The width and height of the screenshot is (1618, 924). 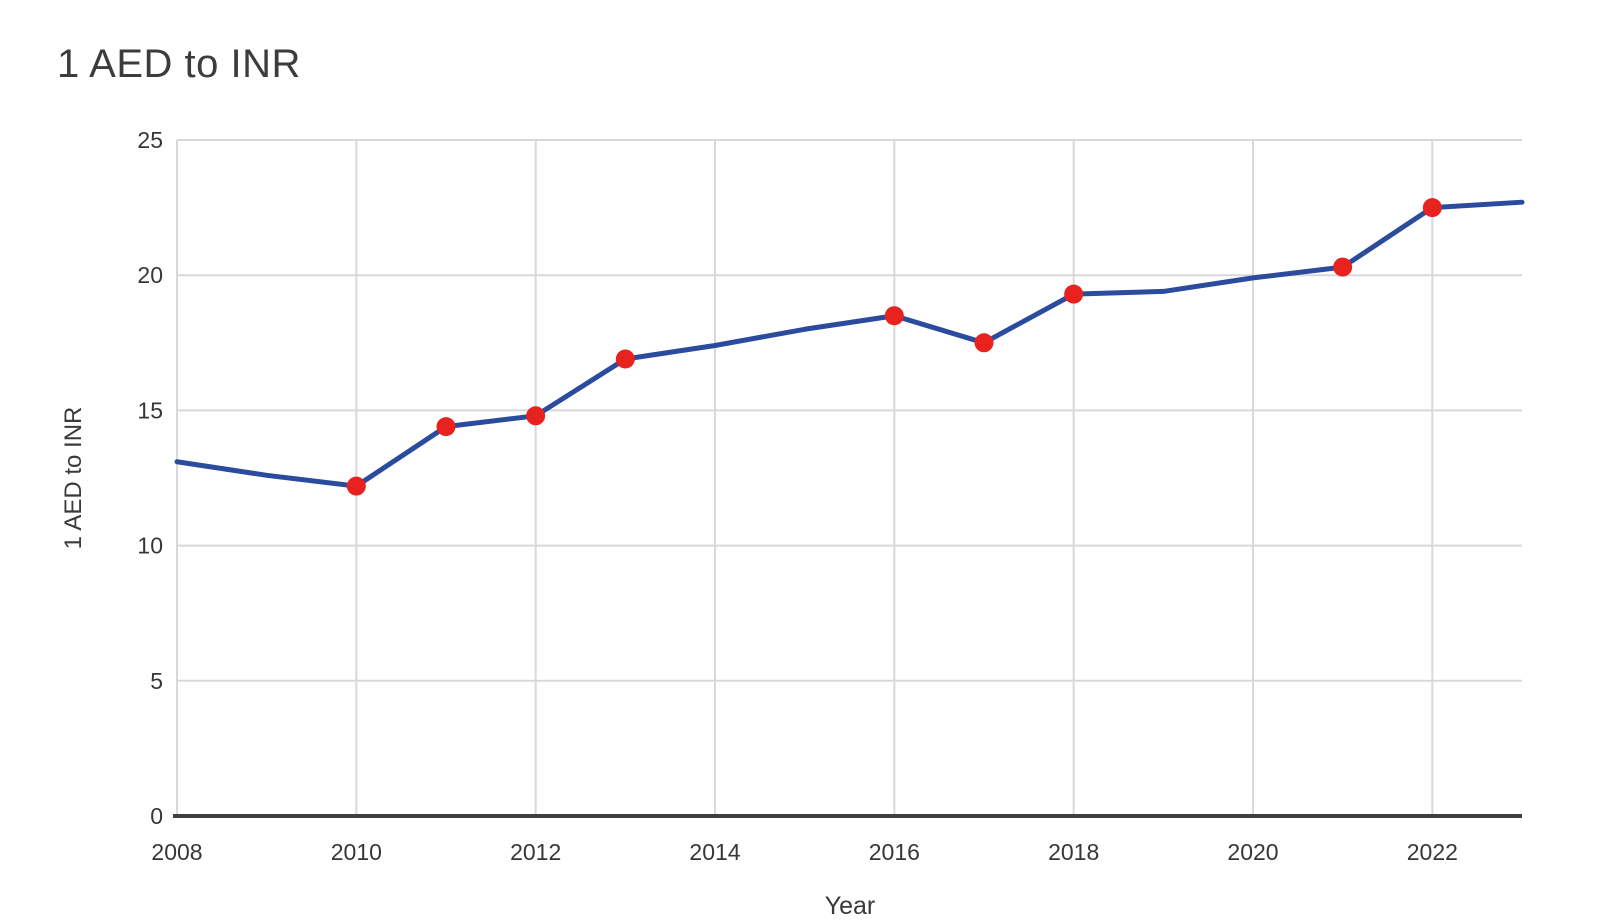 What do you see at coordinates (150, 275) in the screenshot?
I see `y-tick-label: 20` at bounding box center [150, 275].